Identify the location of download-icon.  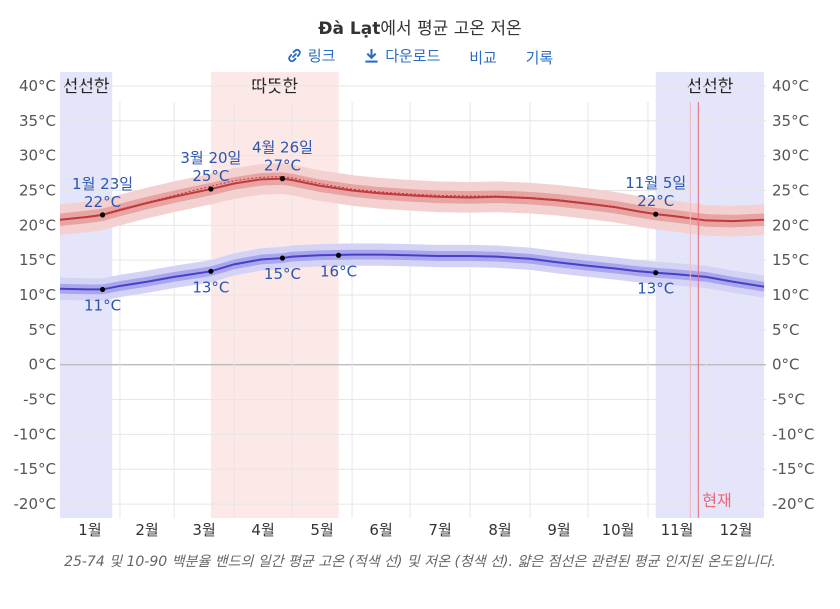
(371, 55).